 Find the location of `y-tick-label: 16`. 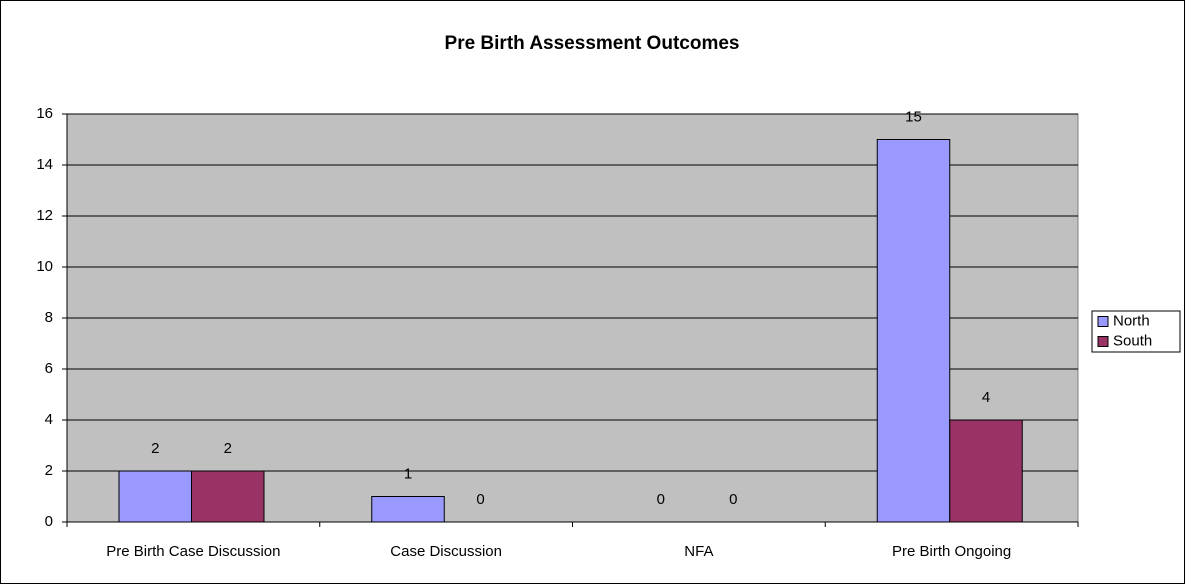

y-tick-label: 16 is located at coordinates (44, 113).